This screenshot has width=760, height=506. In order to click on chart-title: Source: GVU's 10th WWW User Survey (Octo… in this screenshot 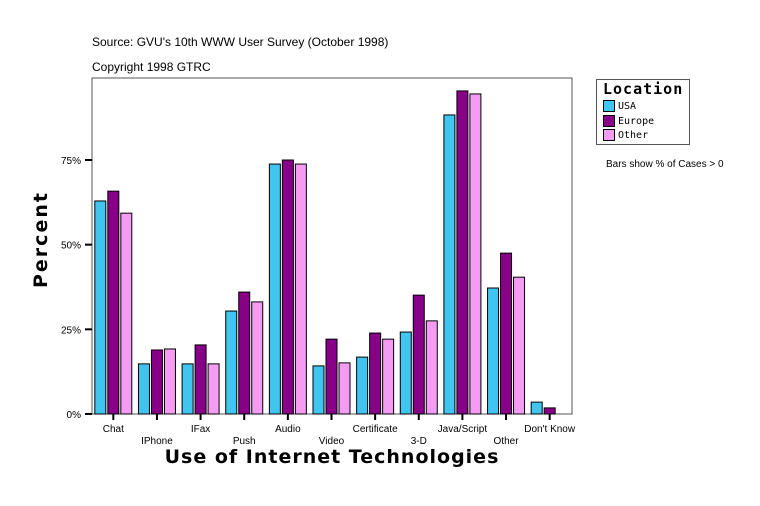, I will do `click(240, 42)`.